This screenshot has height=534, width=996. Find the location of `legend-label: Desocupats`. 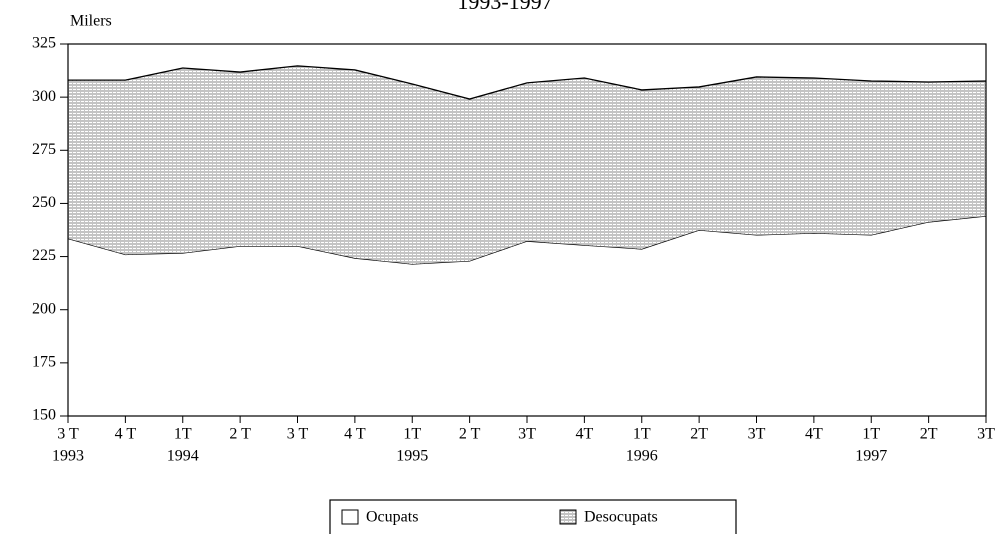

legend-label: Desocupats is located at coordinates (621, 517).